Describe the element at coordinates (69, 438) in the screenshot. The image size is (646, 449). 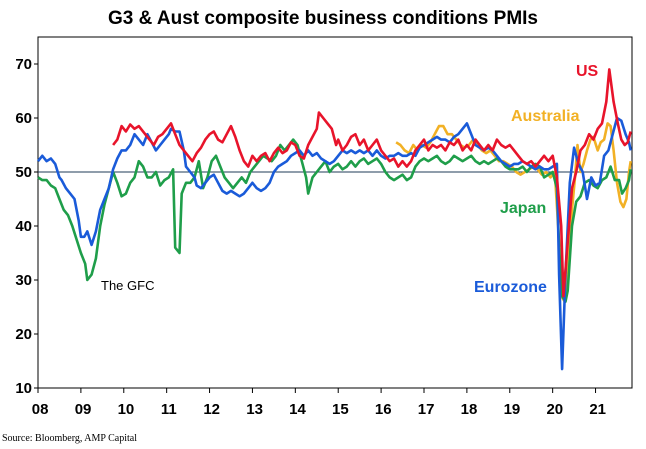
I see `source-note: Source: Bloomberg, AMP Capital` at that location.